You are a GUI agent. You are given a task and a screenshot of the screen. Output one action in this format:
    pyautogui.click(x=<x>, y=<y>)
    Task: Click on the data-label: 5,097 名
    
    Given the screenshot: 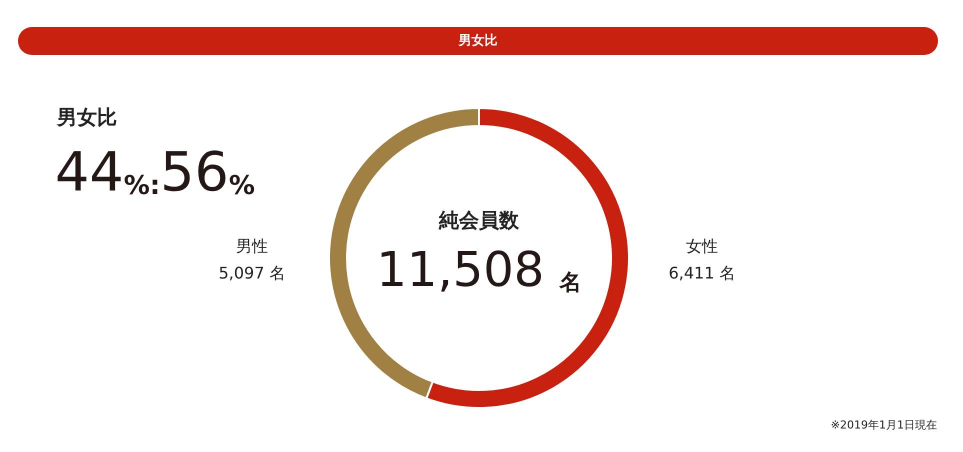 What is the action you would take?
    pyautogui.click(x=252, y=273)
    